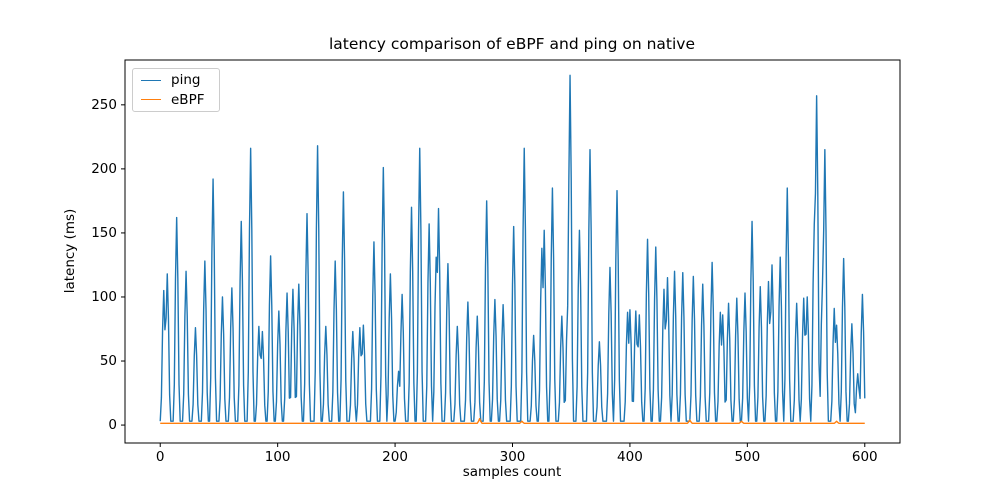 The height and width of the screenshot is (500, 1000). I want to click on x-tick-label: 400, so click(630, 457).